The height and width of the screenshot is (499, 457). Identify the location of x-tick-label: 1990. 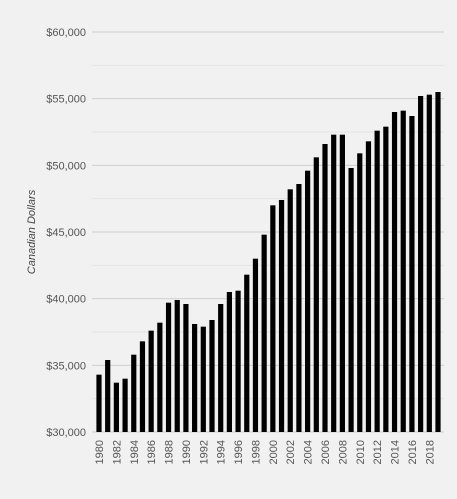
(187, 452).